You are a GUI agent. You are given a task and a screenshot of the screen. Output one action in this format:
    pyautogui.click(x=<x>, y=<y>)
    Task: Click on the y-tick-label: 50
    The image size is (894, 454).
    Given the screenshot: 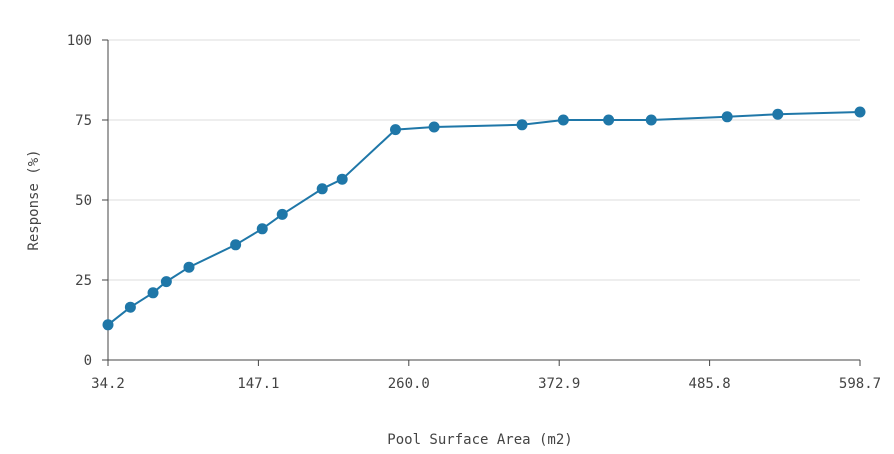 What is the action you would take?
    pyautogui.click(x=83, y=201)
    